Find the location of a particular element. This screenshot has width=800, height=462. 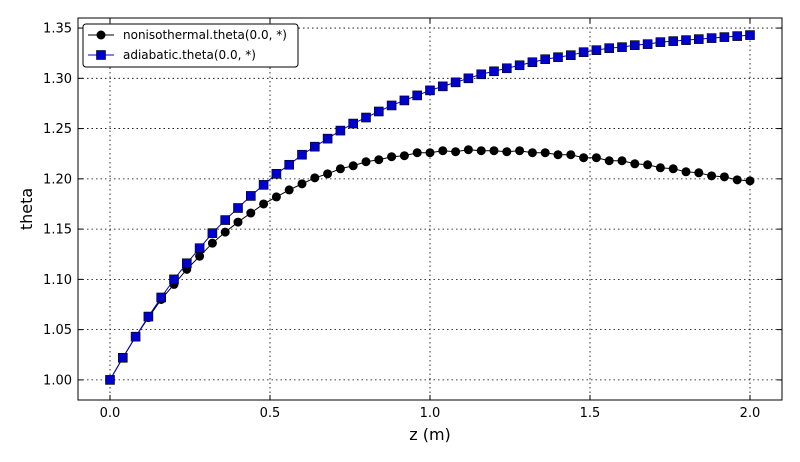

y-tick-label: 1.10 is located at coordinates (57, 280).